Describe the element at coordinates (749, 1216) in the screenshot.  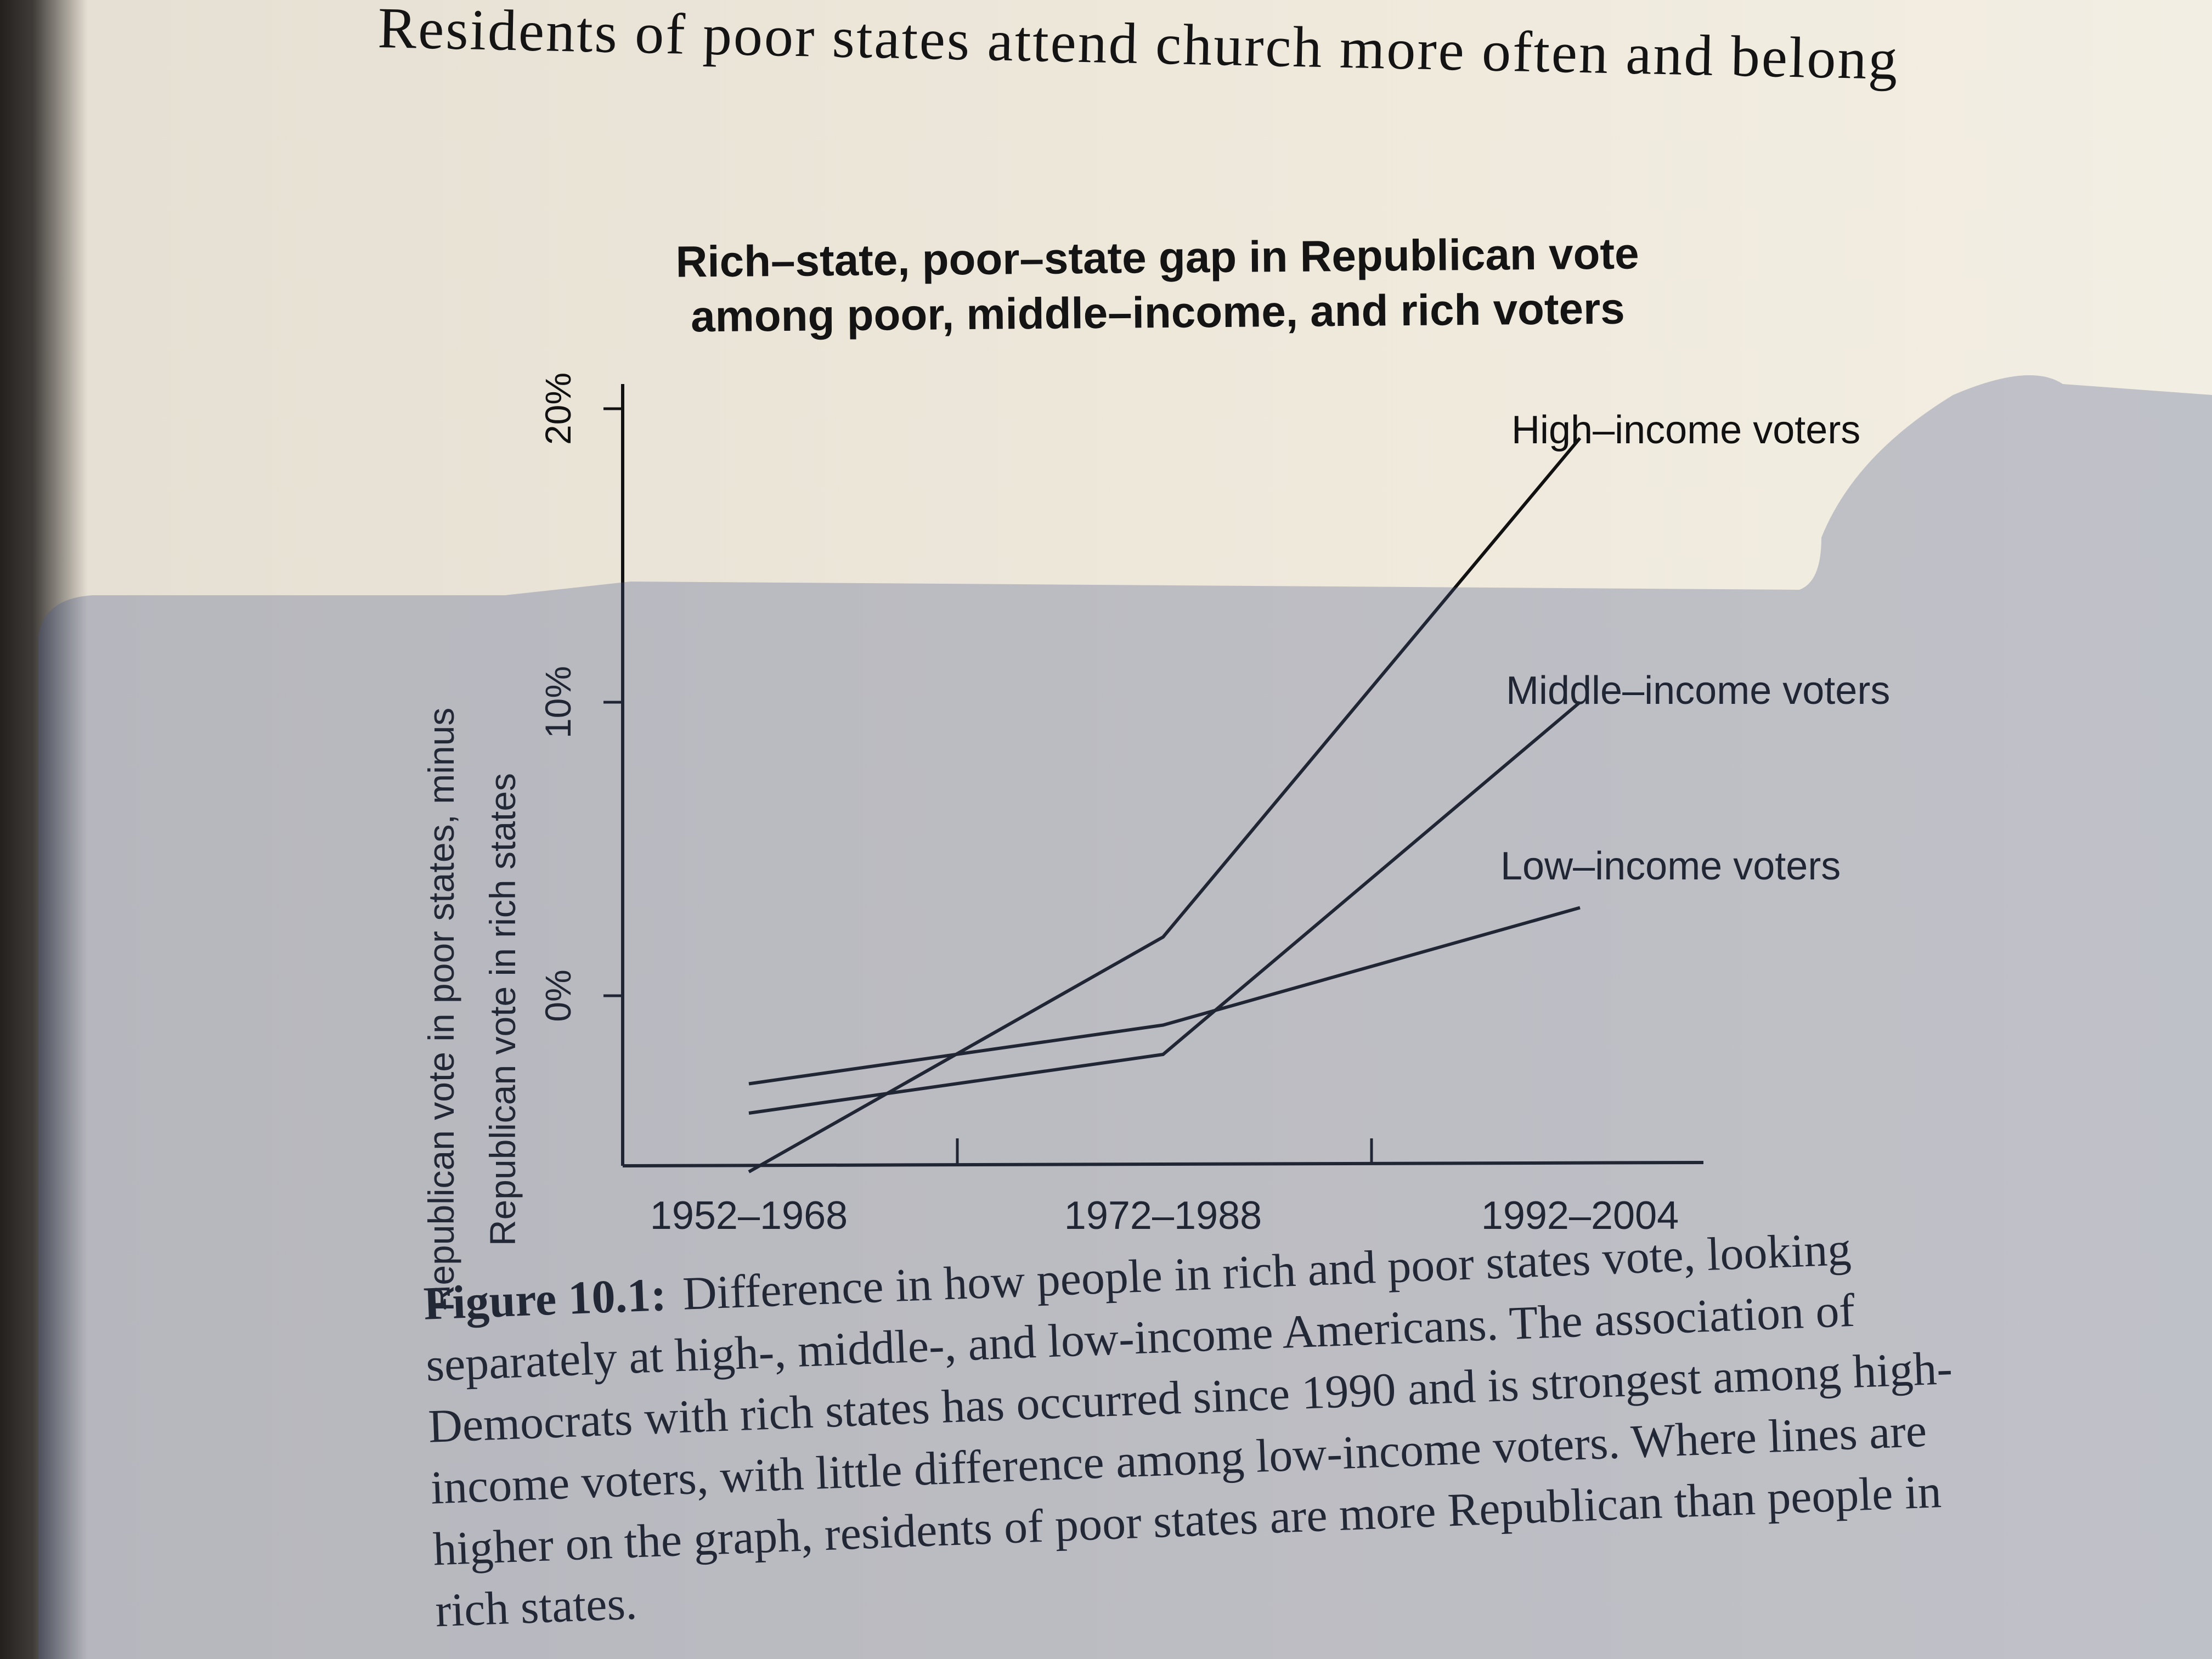
I see `x-tick-label: 1952–1968` at that location.